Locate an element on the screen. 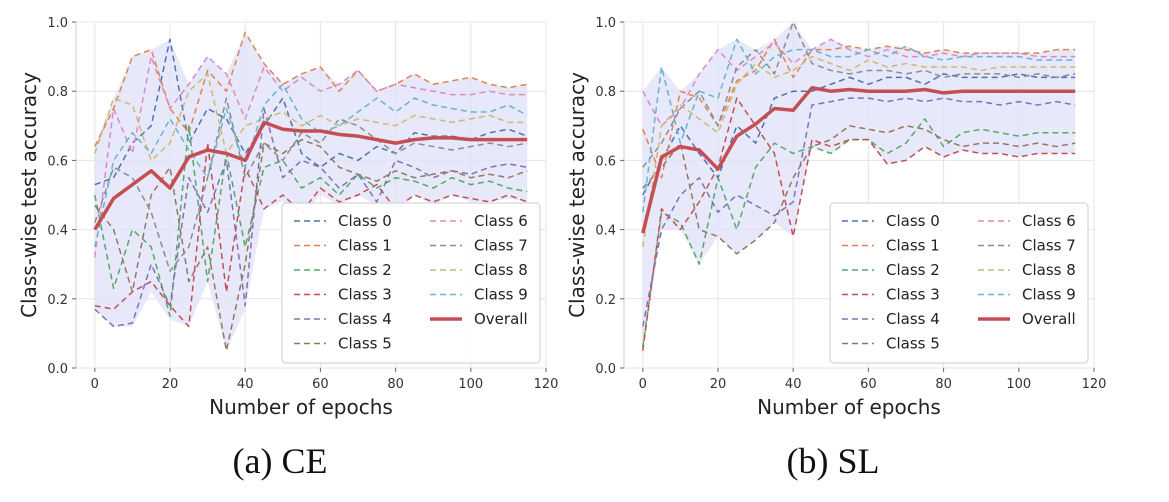 This screenshot has width=1169, height=502. caption-sl: (b) SL is located at coordinates (833, 461).